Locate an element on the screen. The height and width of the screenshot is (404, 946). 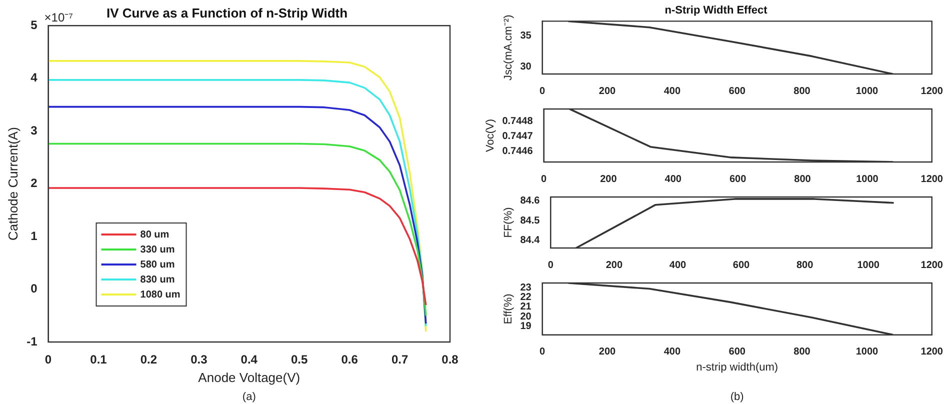
y-tick-label: 0 is located at coordinates (34, 289).